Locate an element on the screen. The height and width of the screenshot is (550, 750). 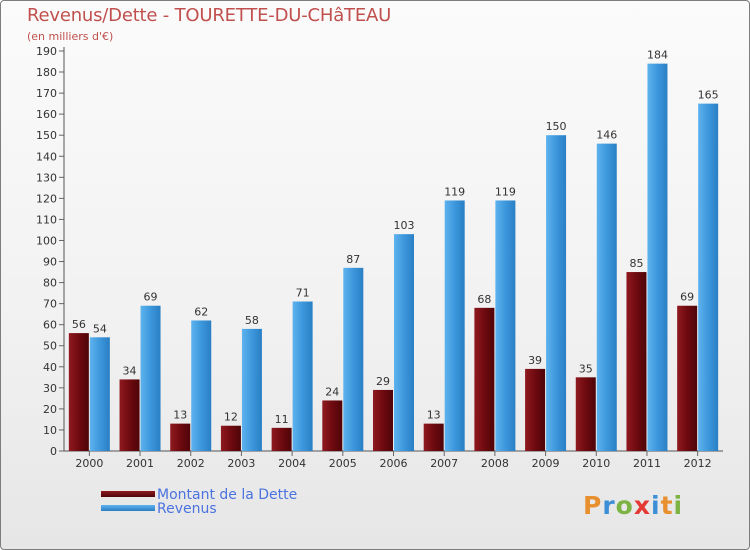
data-label-revenus: 165 is located at coordinates (708, 95).